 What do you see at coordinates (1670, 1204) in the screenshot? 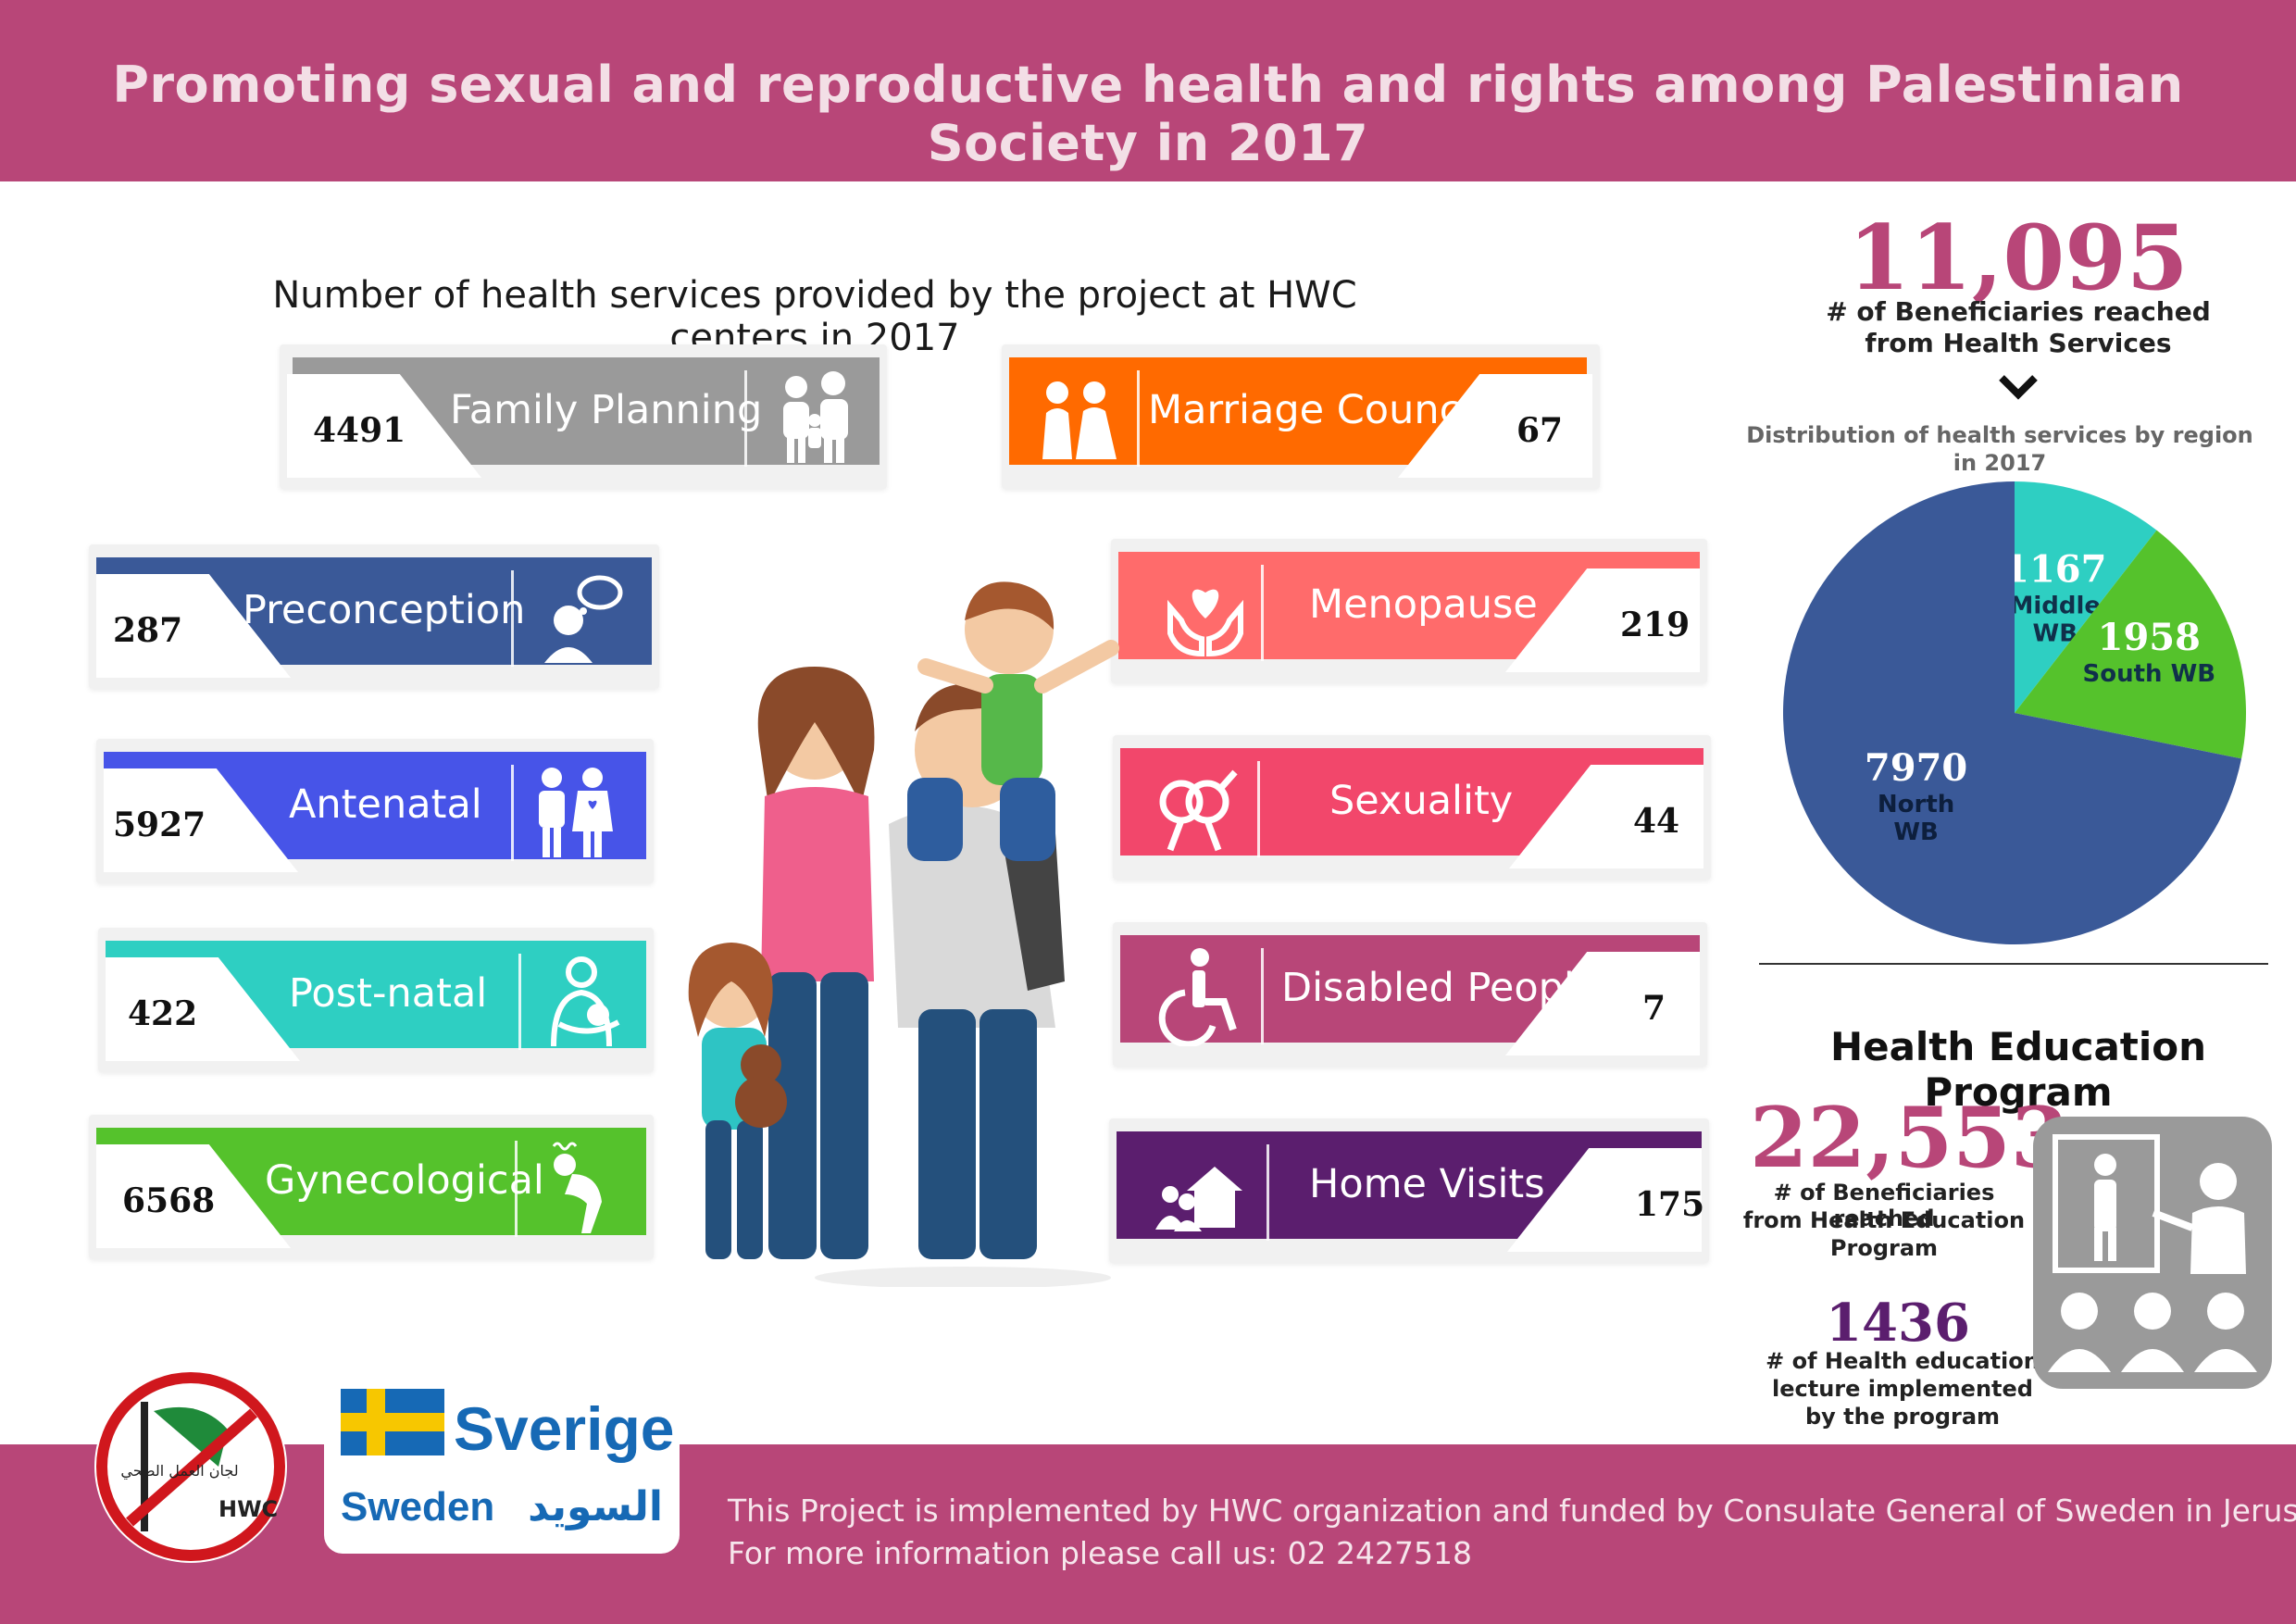
I see `home-visits-value: 175` at bounding box center [1670, 1204].